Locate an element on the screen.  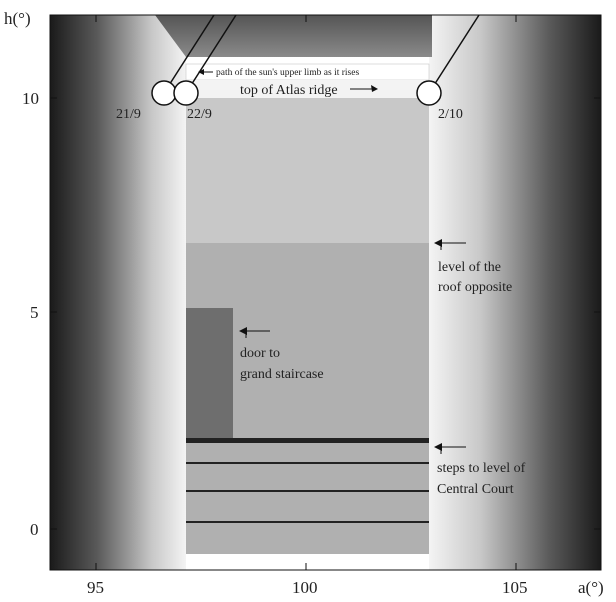
date-label: 2/10 is located at coordinates (450, 114).